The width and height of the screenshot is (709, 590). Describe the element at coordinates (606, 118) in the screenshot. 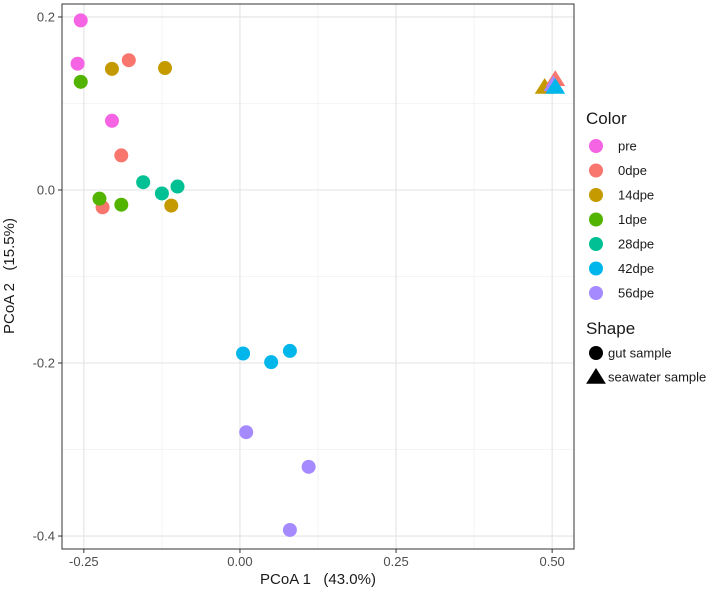

I see `color-legend-title: Color` at that location.